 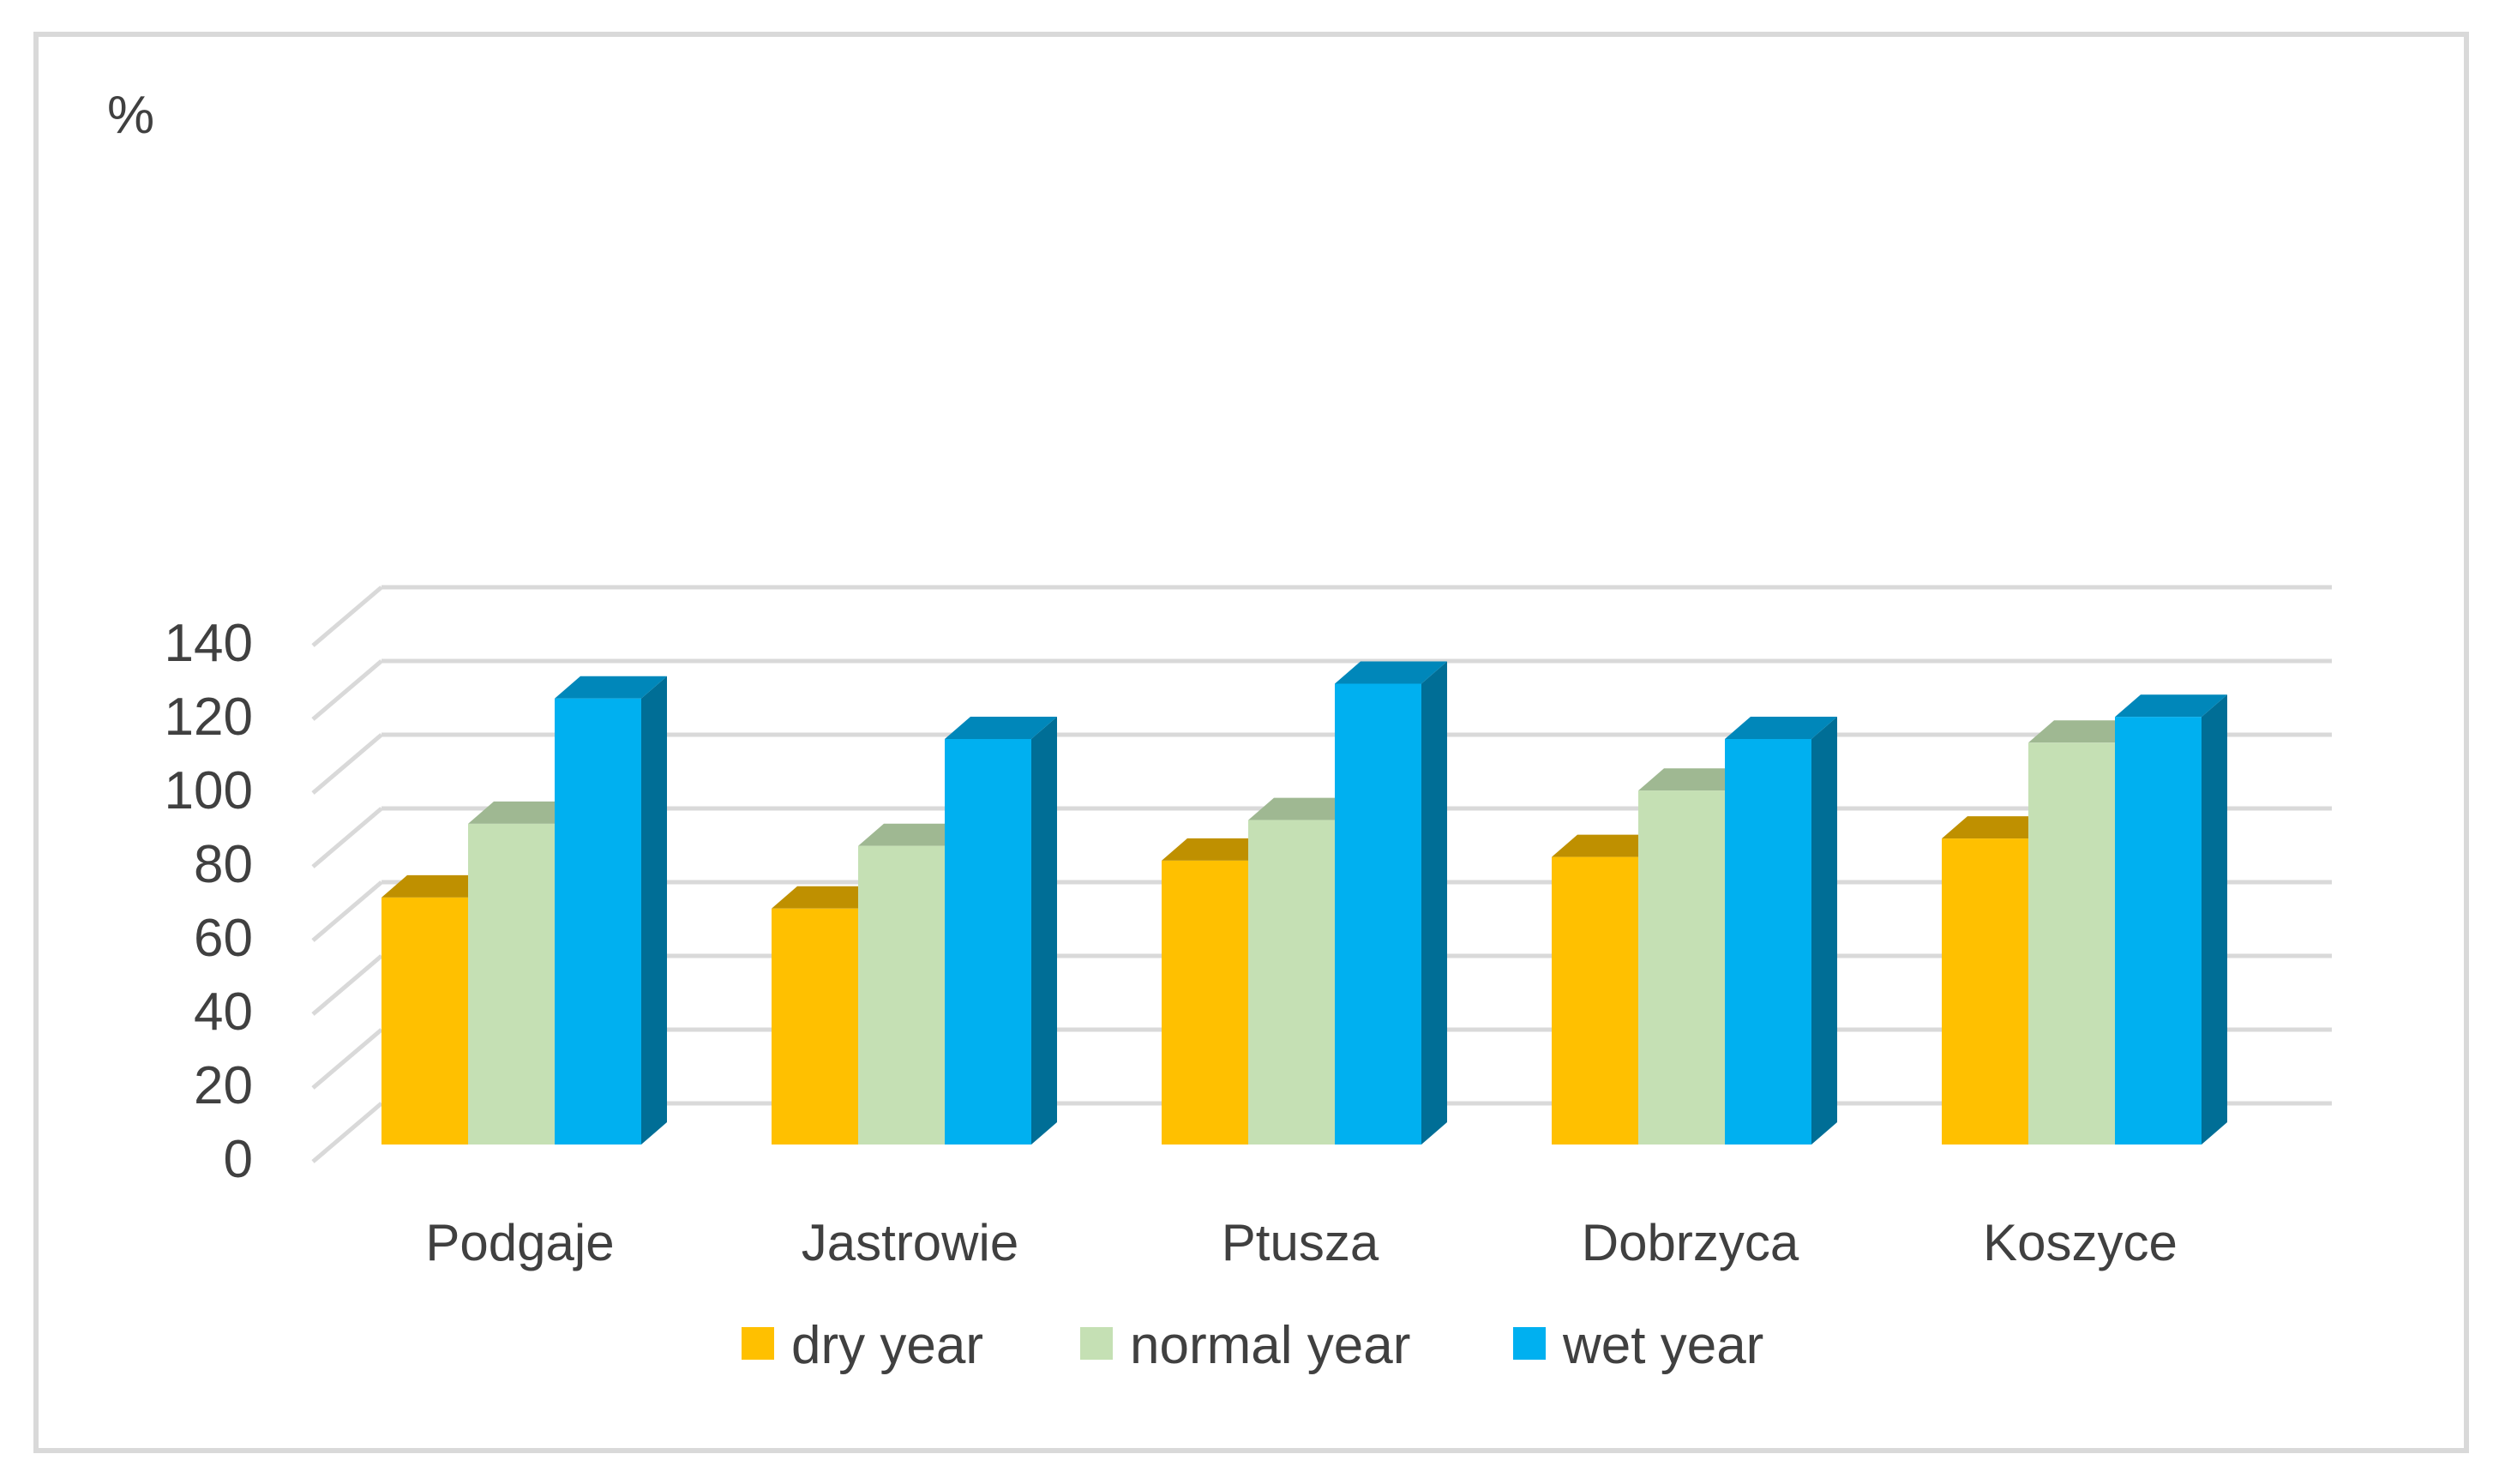 What do you see at coordinates (209, 790) in the screenshot?
I see `y-tick-label: 100` at bounding box center [209, 790].